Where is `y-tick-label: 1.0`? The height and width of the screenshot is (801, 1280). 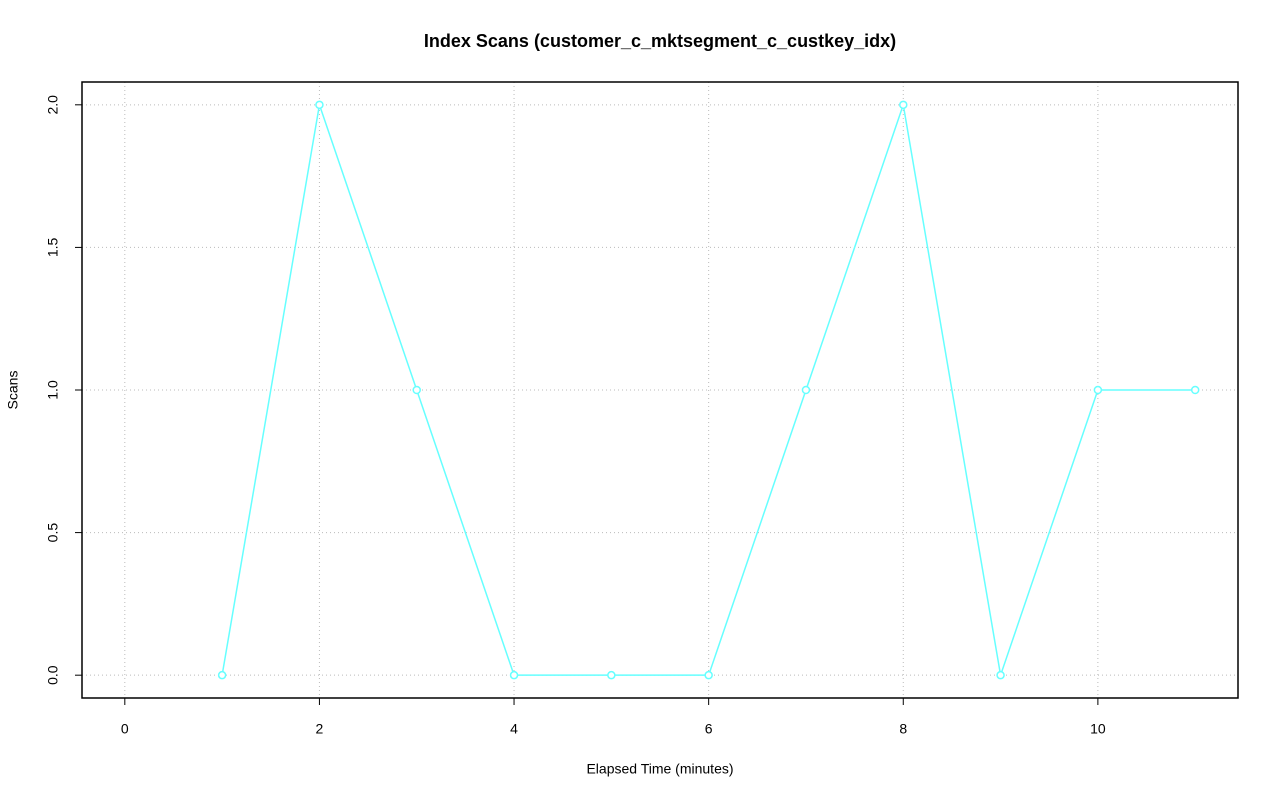 y-tick-label: 1.0 is located at coordinates (53, 390).